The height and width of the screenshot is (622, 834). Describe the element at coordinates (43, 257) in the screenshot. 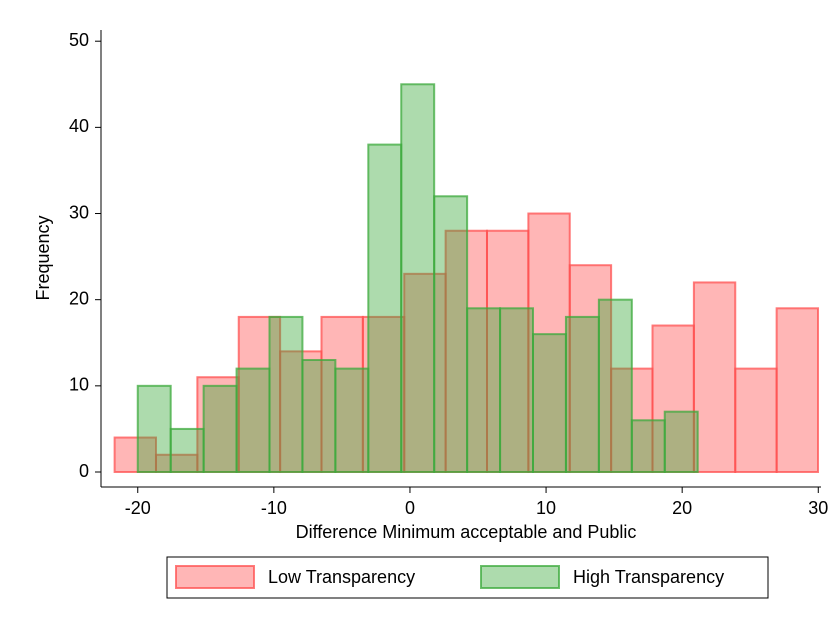

I see `y-axis-label: Frequency` at that location.